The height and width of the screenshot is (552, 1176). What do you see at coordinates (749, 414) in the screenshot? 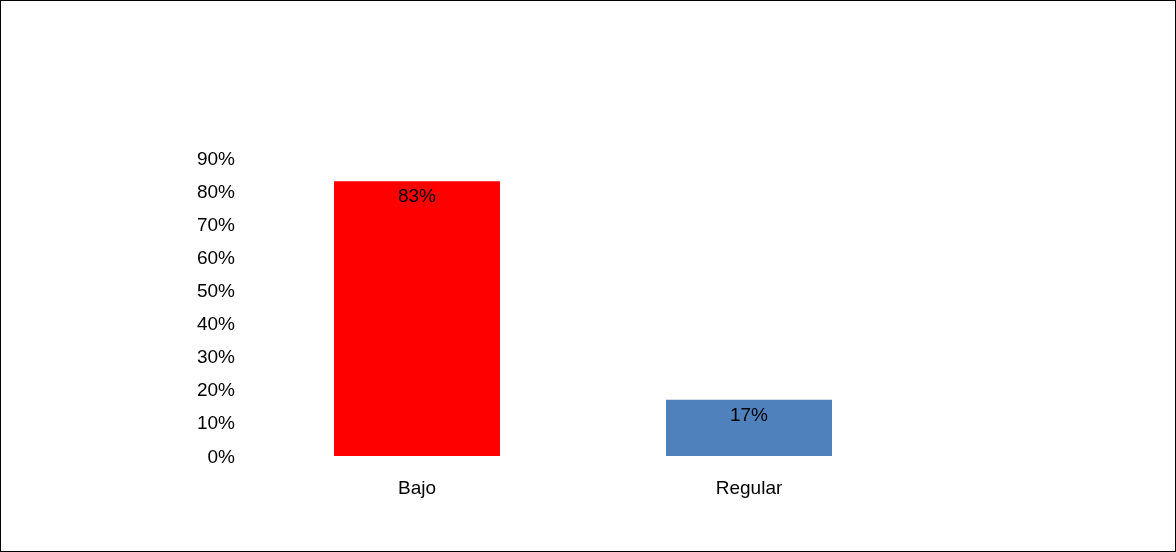
I see `data-label: 17%` at bounding box center [749, 414].